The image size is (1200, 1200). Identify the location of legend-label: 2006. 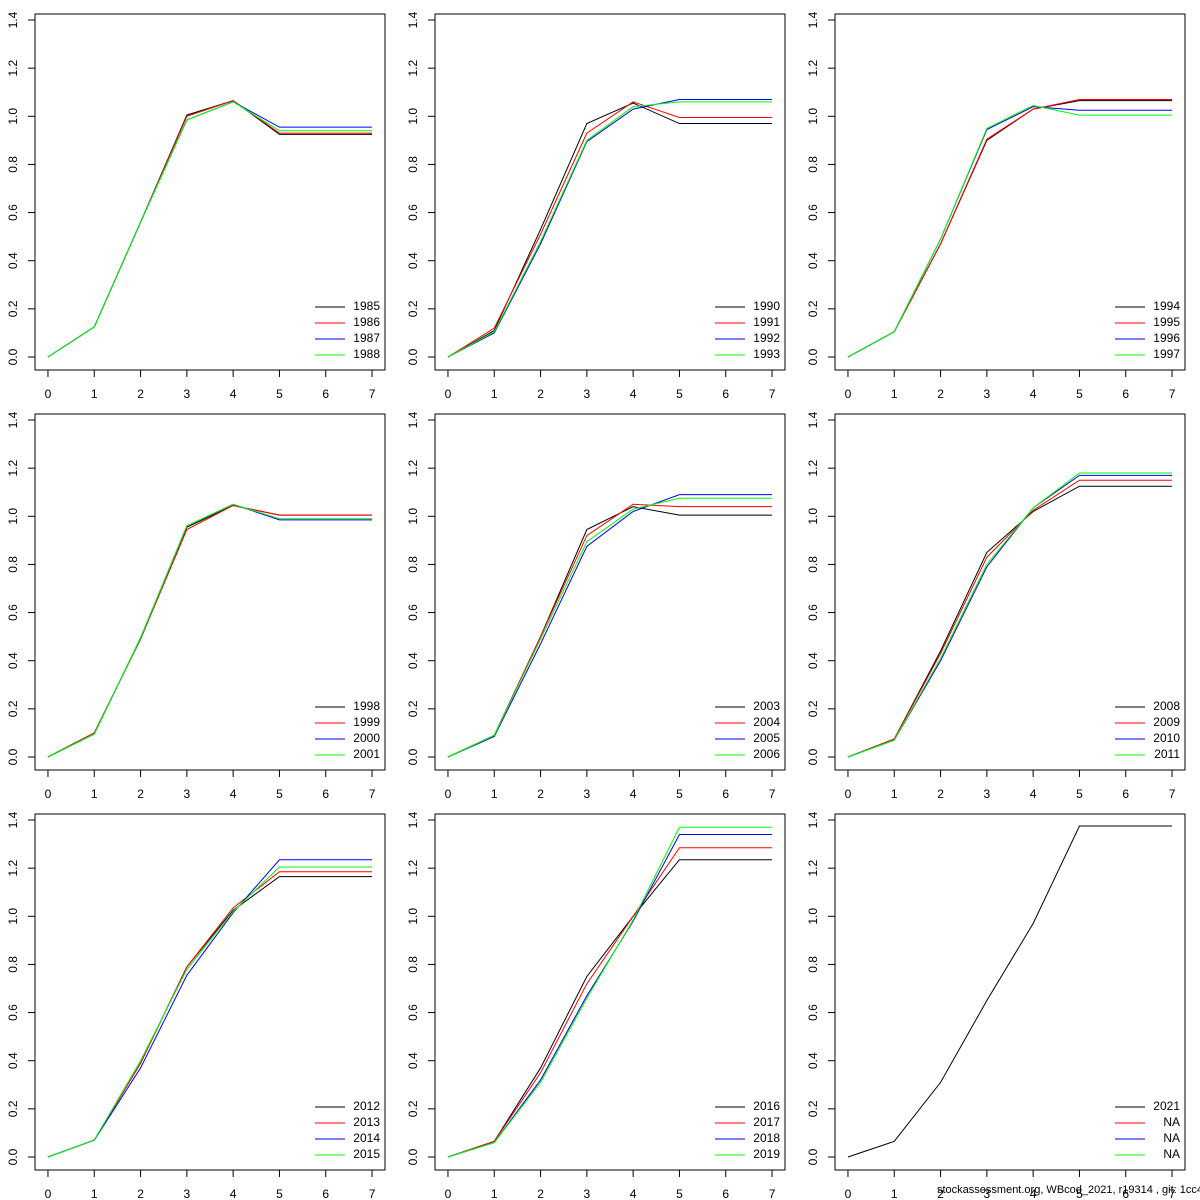
(766, 754).